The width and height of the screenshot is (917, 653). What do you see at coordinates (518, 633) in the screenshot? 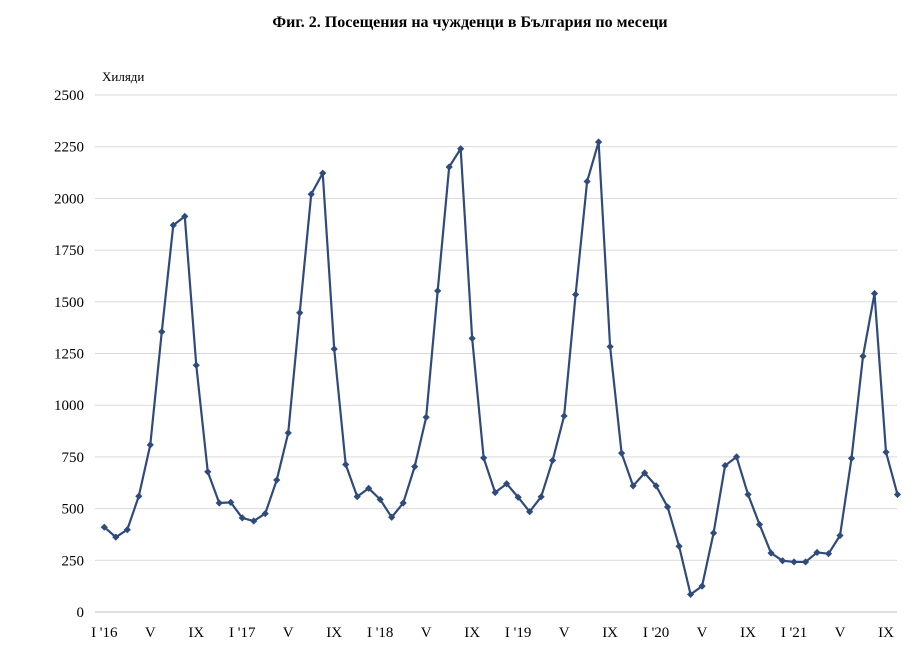
I see `x-tick-label: I '19` at bounding box center [518, 633].